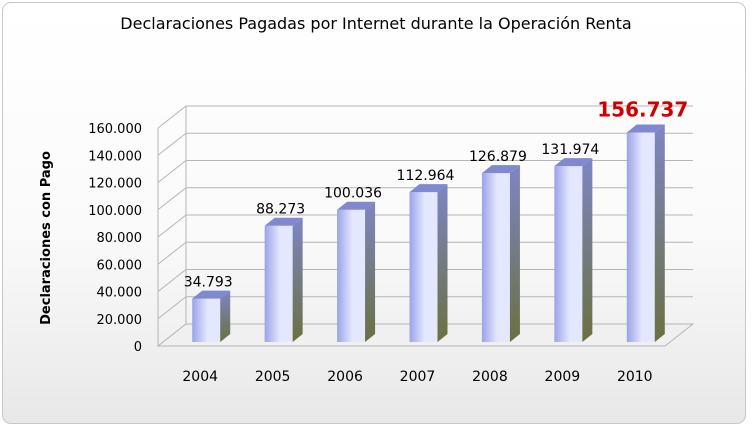  I want to click on bar-2006, so click(356, 271).